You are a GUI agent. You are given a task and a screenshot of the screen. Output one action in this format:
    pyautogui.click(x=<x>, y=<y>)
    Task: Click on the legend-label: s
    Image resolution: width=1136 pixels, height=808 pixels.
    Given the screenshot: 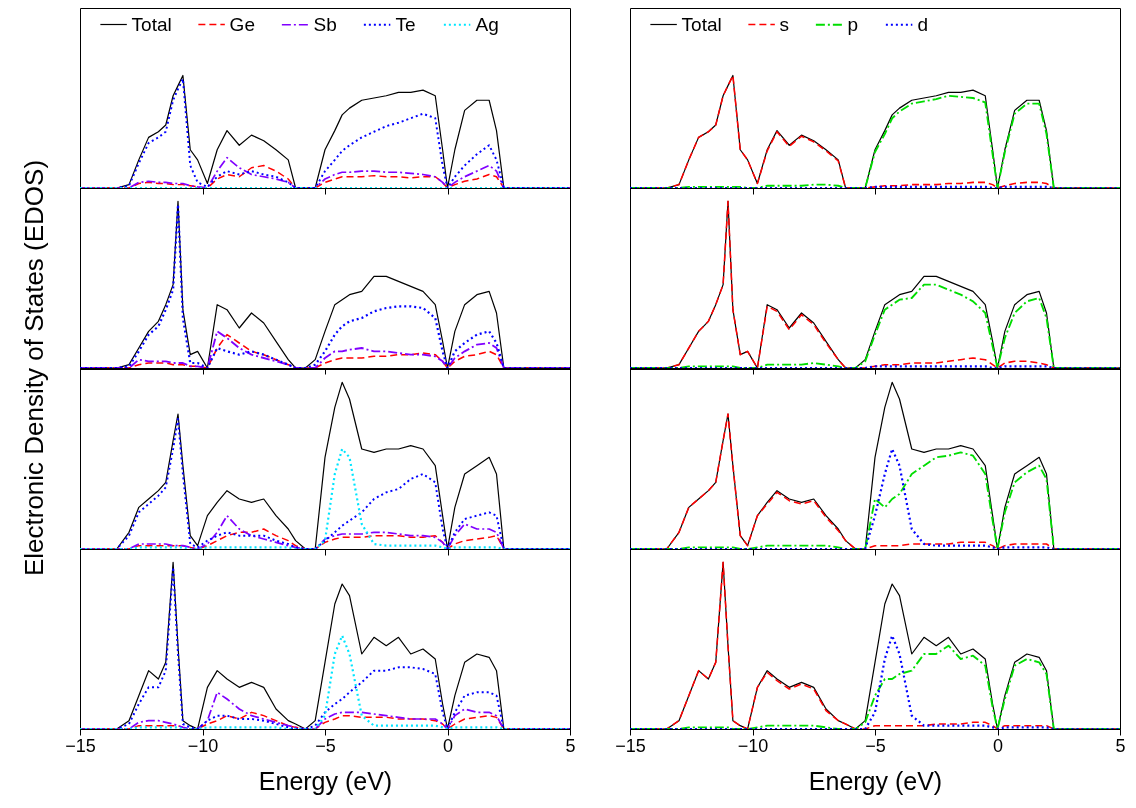 What is the action you would take?
    pyautogui.click(x=784, y=24)
    